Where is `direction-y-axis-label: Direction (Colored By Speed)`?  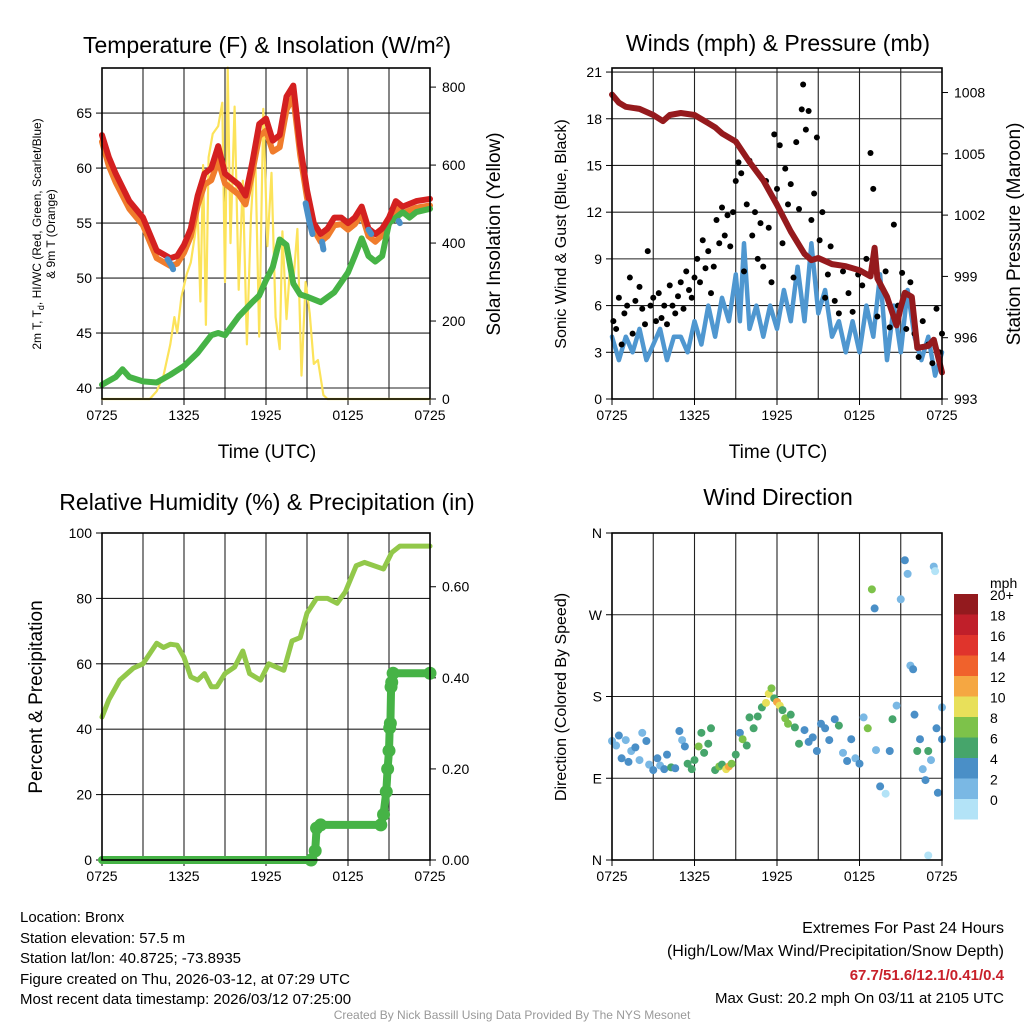 direction-y-axis-label: Direction (Colored By Speed) is located at coordinates (561, 697).